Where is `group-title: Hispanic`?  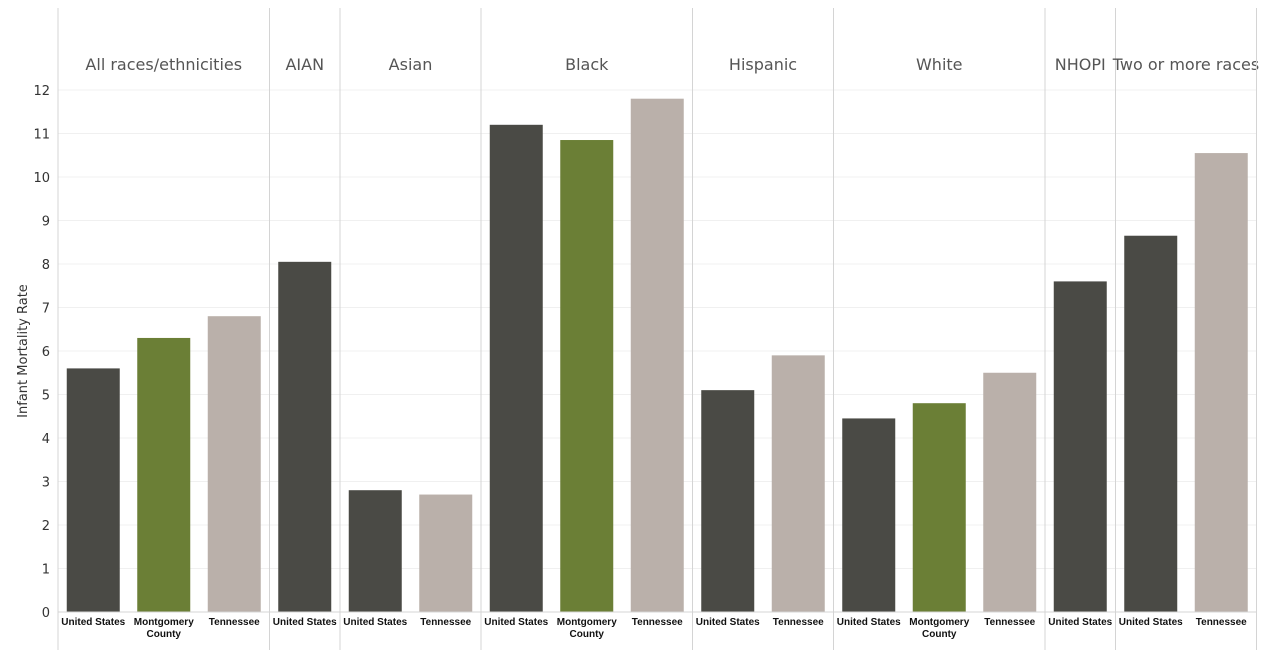 group-title: Hispanic is located at coordinates (763, 64).